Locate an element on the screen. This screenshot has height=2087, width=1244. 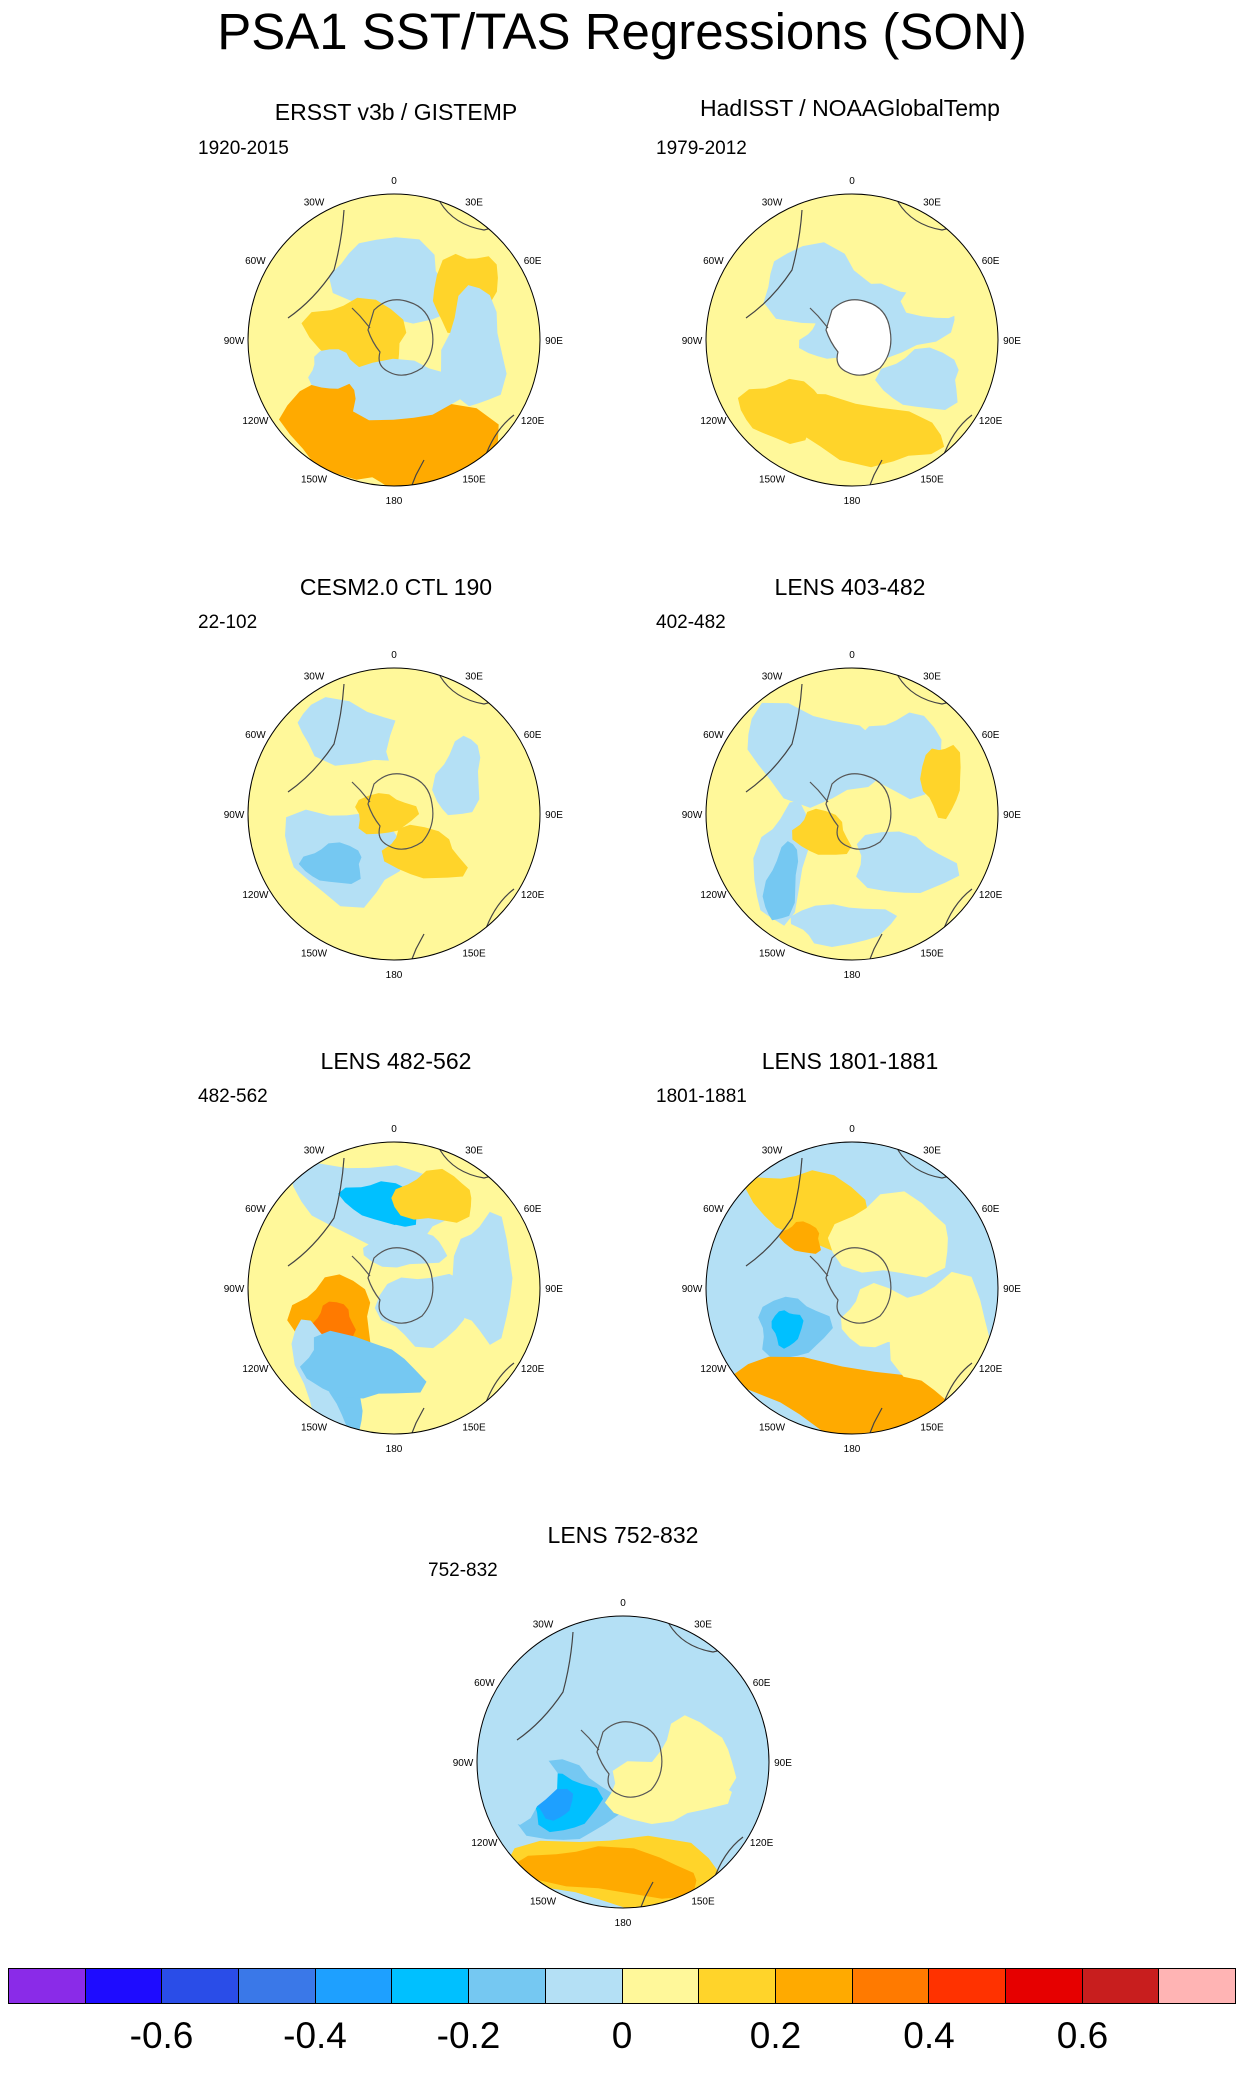
colorbar-tick-label: 0.4 is located at coordinates (929, 2035).